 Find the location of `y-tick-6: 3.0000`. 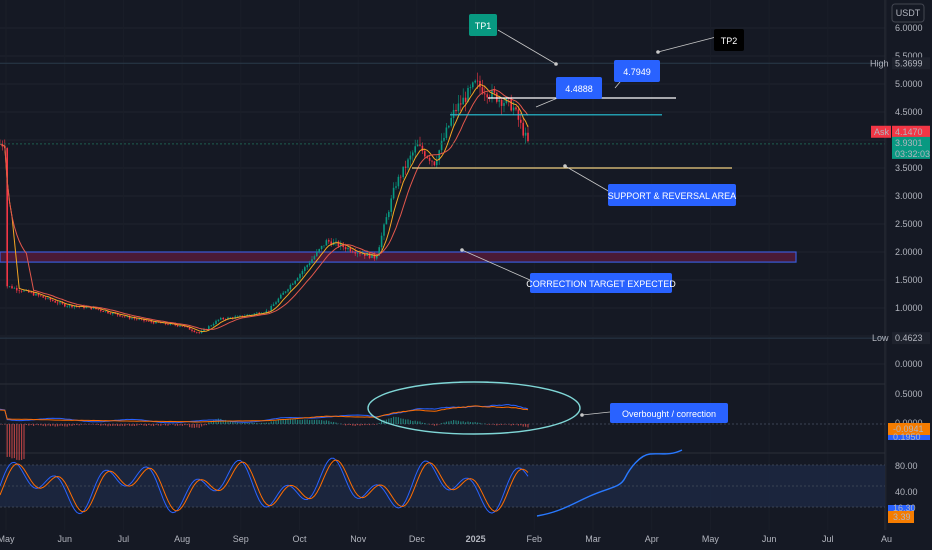

y-tick-6: 3.0000 is located at coordinates (909, 196).